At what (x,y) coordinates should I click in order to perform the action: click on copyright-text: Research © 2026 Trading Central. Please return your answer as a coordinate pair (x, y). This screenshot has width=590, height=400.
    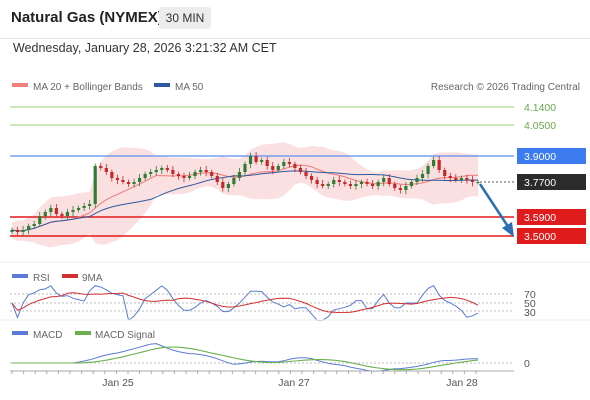
    Looking at the image, I should click on (505, 87).